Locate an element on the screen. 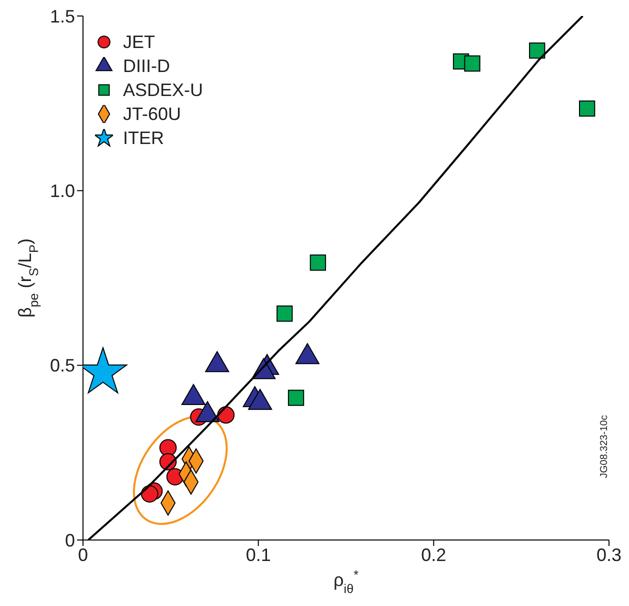  y-tick-label: 1.0 is located at coordinates (62, 191).